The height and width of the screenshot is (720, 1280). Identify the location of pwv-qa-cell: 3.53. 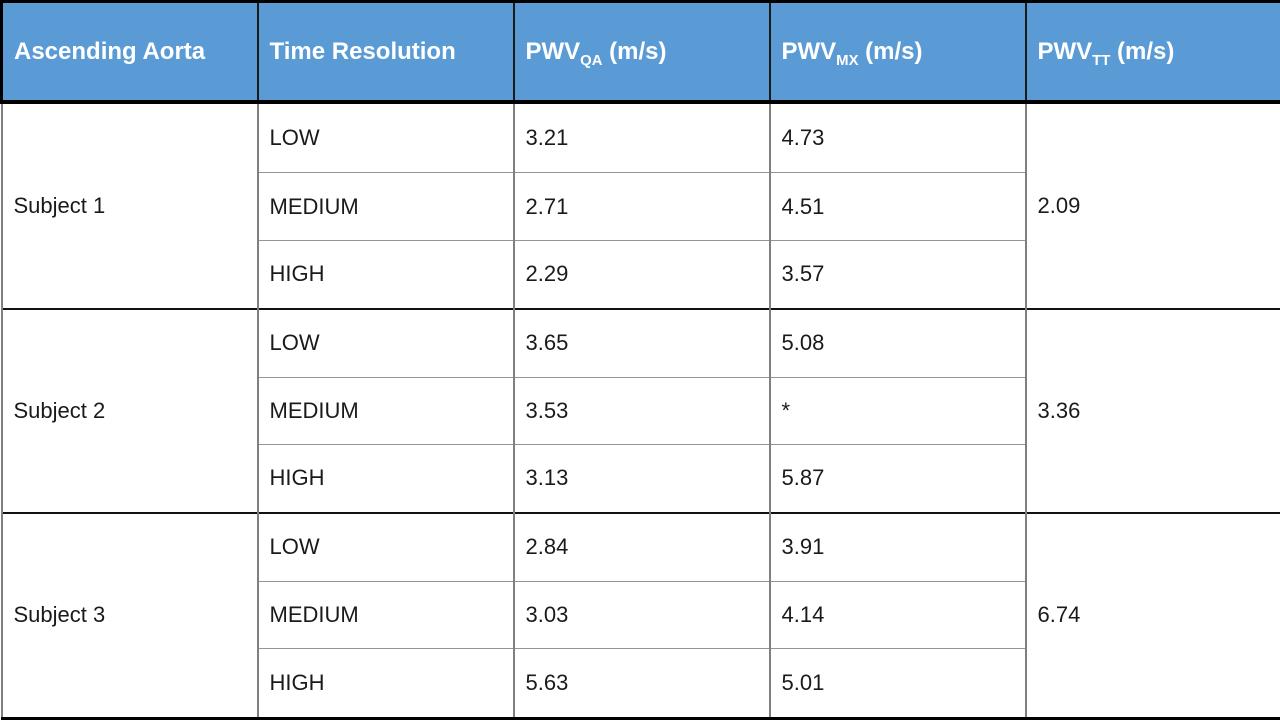
(641, 410).